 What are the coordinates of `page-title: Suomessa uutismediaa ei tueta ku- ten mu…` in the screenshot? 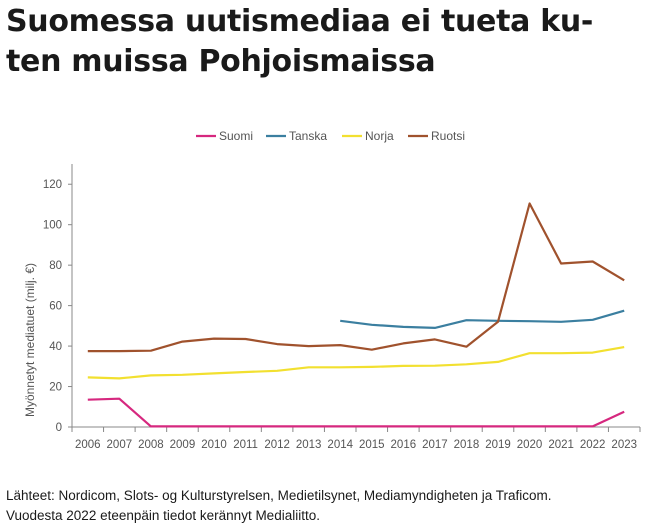 It's located at (326, 42).